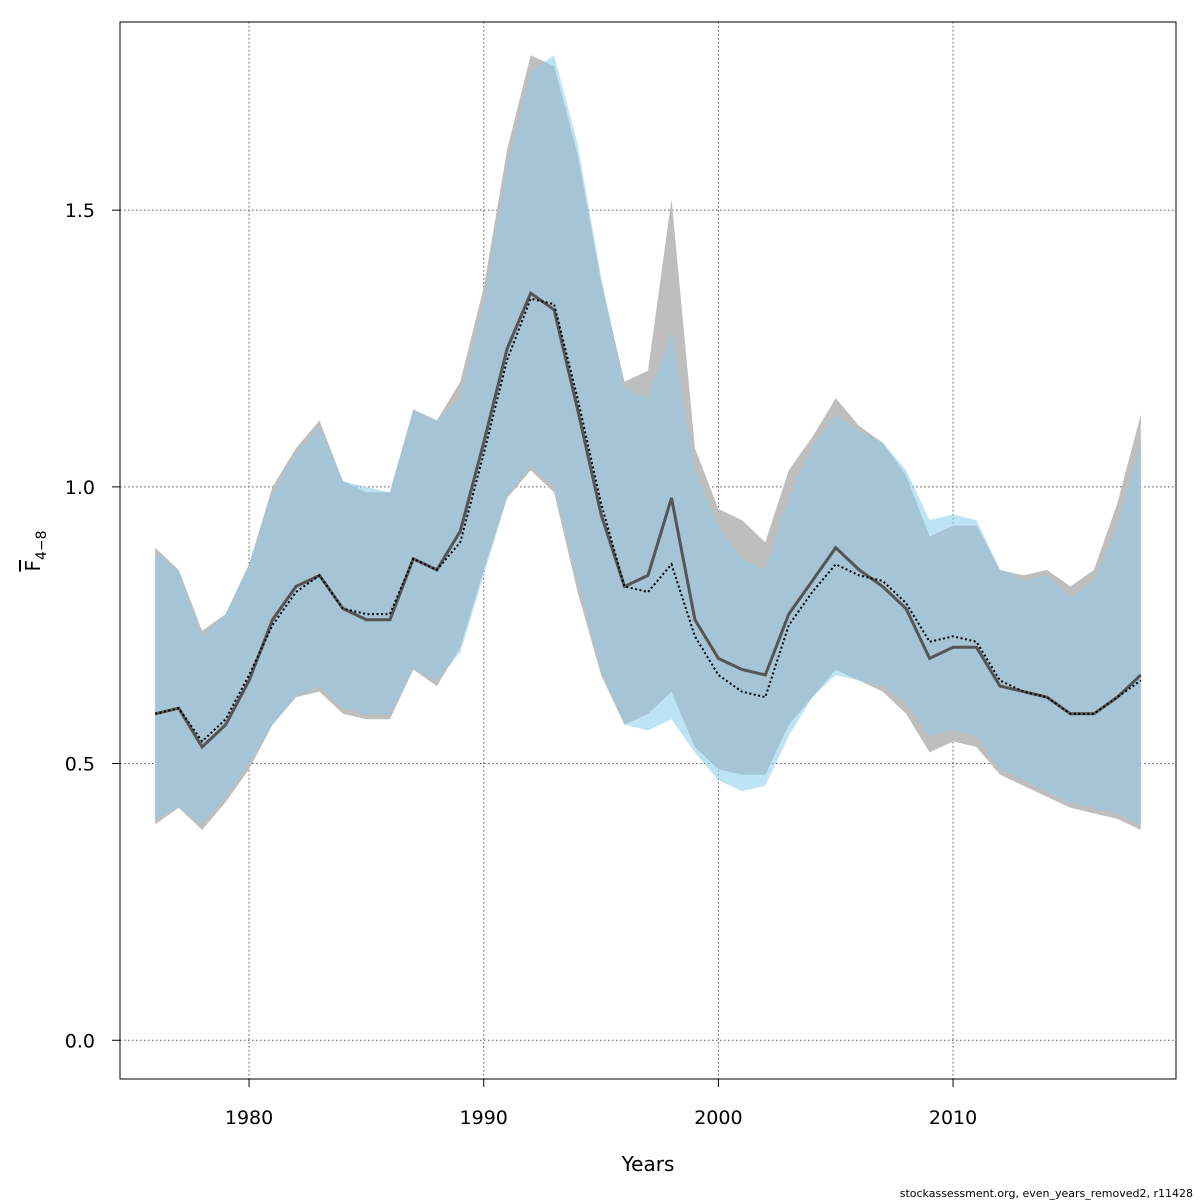 Image resolution: width=1200 pixels, height=1200 pixels. I want to click on x-tick-label: 1980, so click(249, 1118).